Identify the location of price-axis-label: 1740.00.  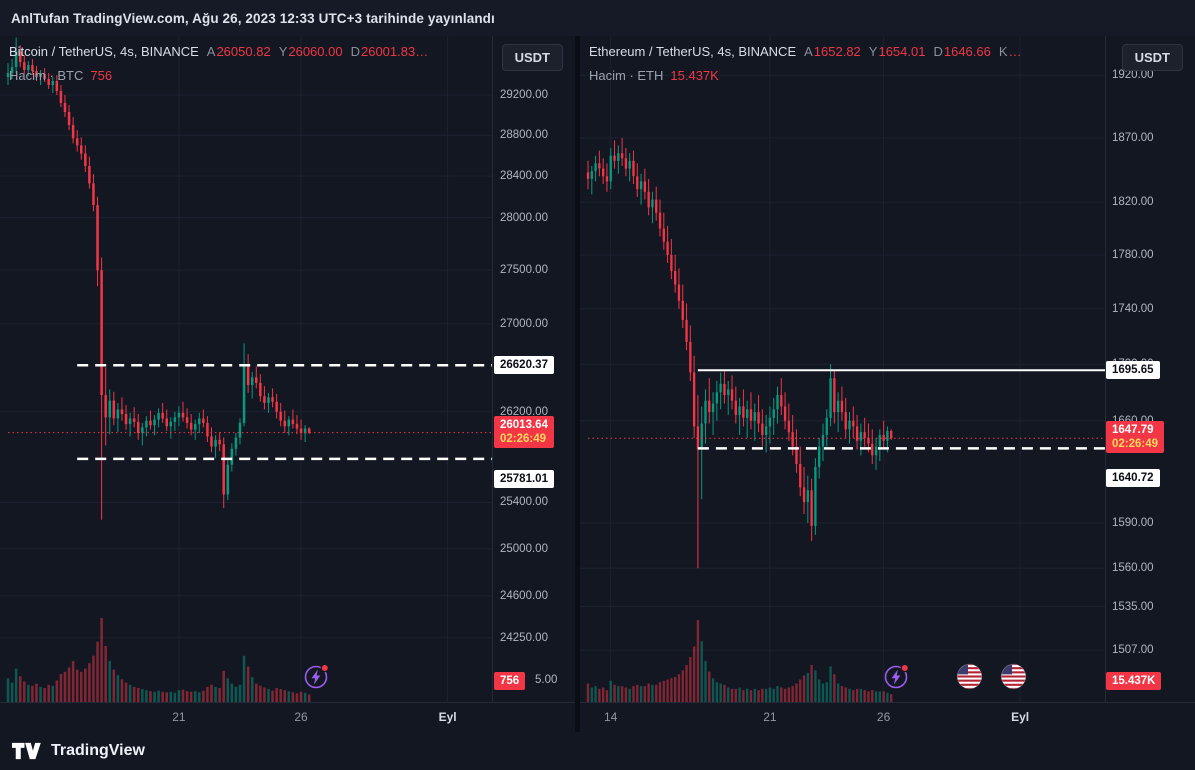
(1133, 308).